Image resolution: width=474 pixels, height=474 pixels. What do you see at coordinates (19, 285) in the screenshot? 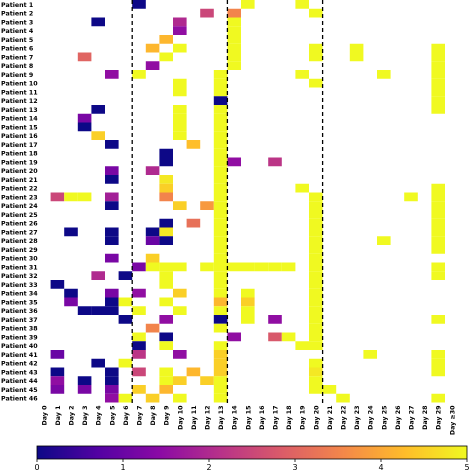
I see `patient-label: Patient 33` at bounding box center [19, 285].